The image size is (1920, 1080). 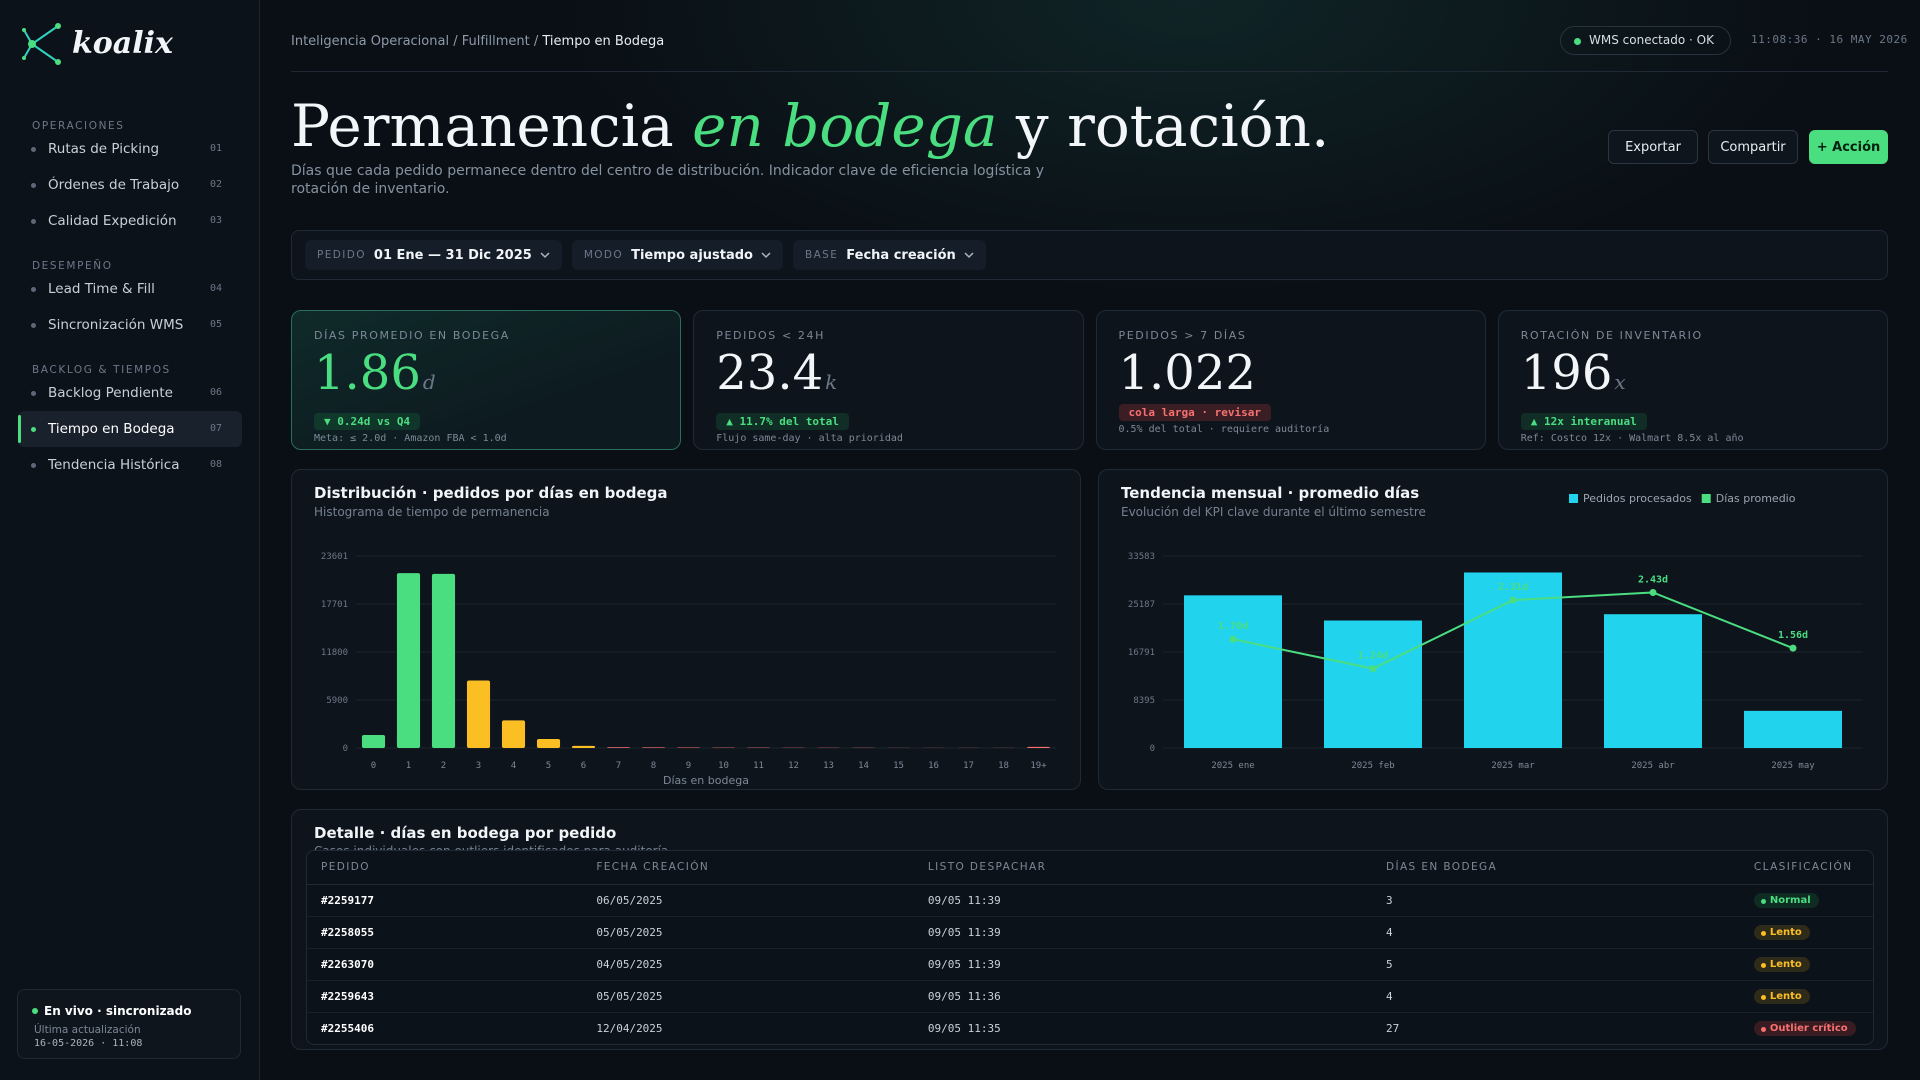 What do you see at coordinates (603, 41) in the screenshot?
I see `breadcrumb-current: Tiempo en Bodega` at bounding box center [603, 41].